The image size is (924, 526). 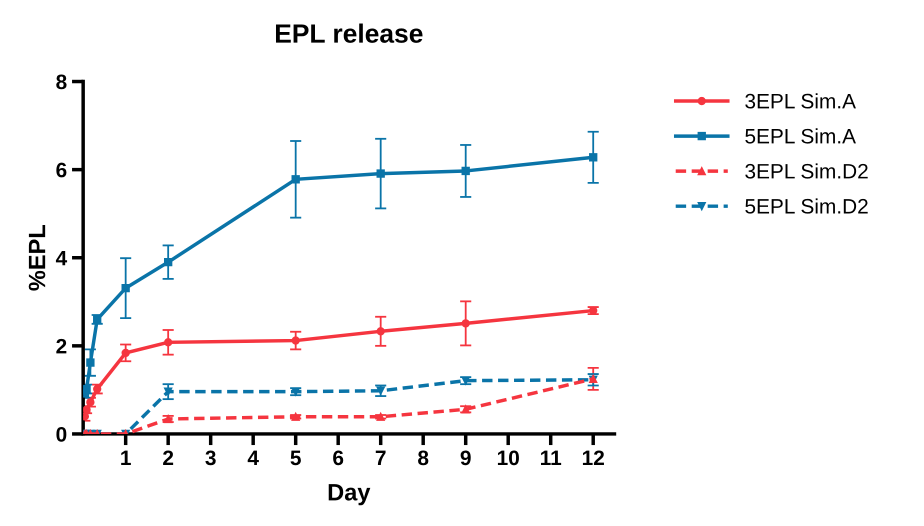 What do you see at coordinates (806, 206) in the screenshot?
I see `legend-label: 5EPL Sim.D2` at bounding box center [806, 206].